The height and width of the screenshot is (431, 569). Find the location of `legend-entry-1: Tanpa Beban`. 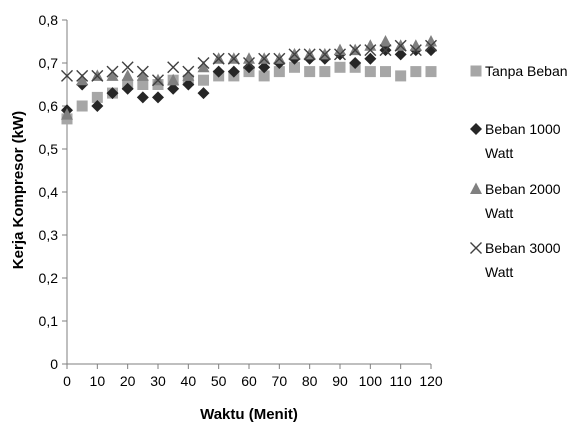

legend-entry-1: Tanpa Beban is located at coordinates (519, 71).